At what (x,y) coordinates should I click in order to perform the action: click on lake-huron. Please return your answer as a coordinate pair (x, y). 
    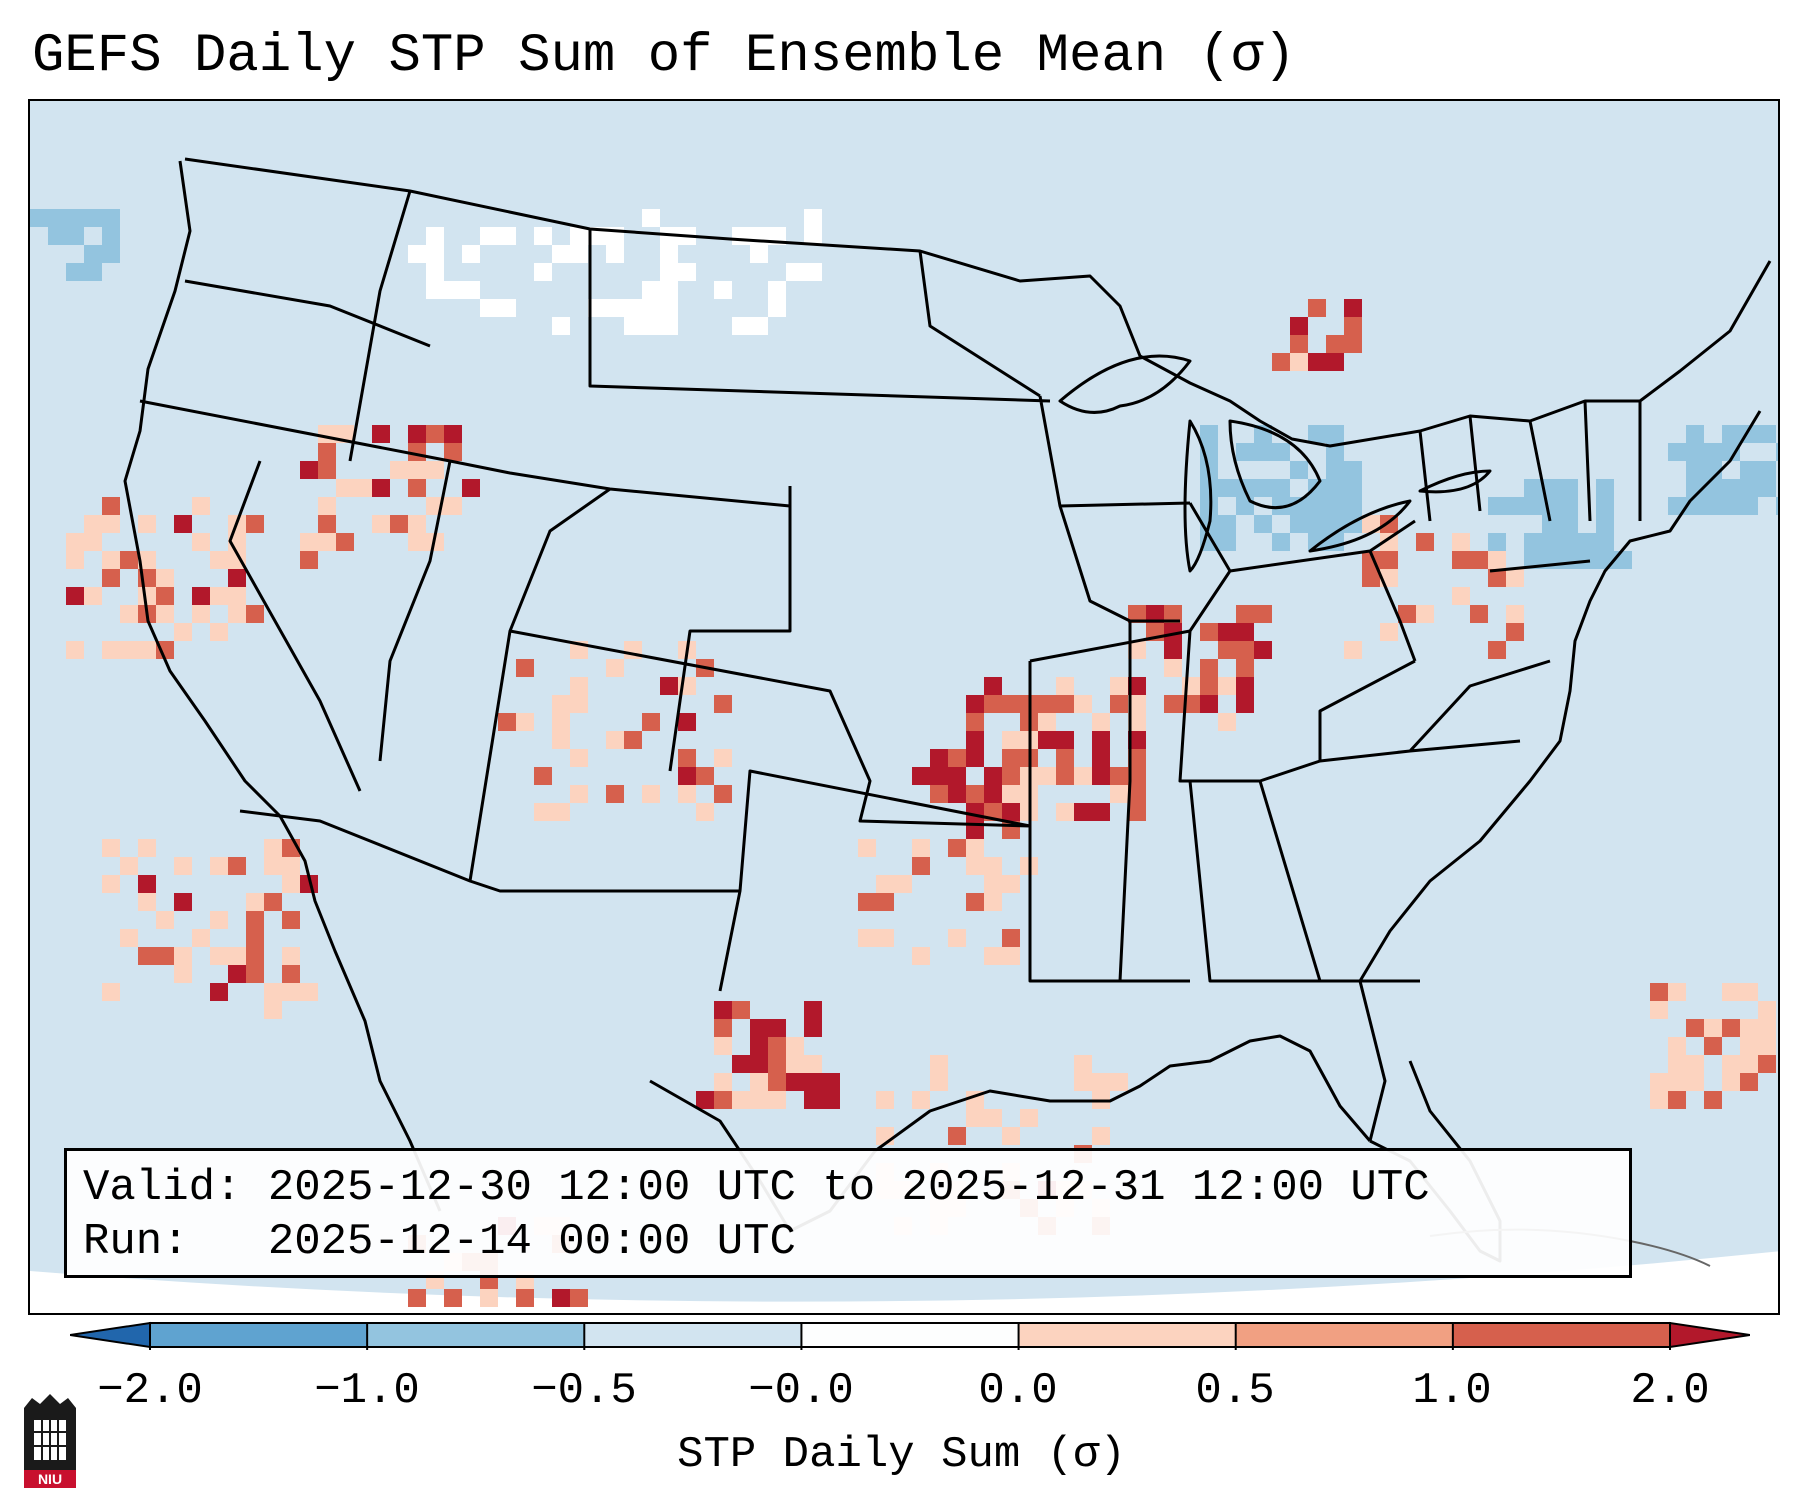
    Looking at the image, I should click on (1275, 464).